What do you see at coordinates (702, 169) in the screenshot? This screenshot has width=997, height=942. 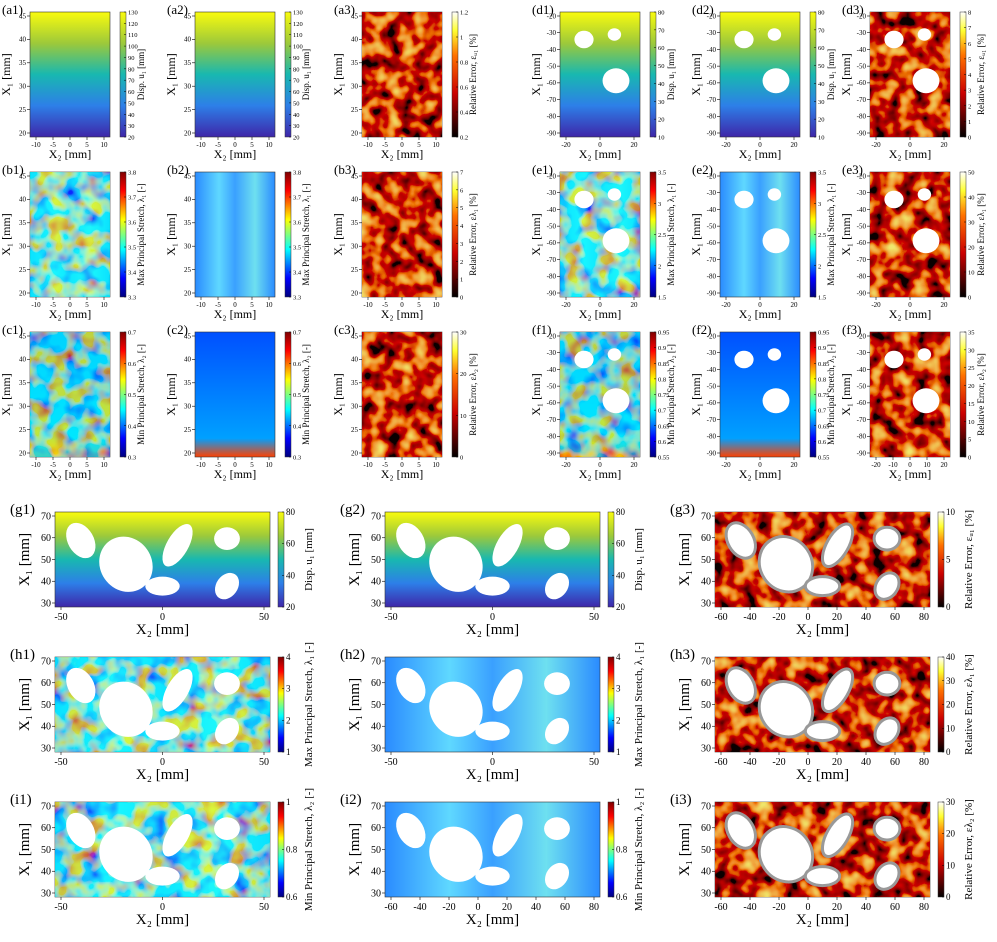 I see `panel-label: (e2)` at bounding box center [702, 169].